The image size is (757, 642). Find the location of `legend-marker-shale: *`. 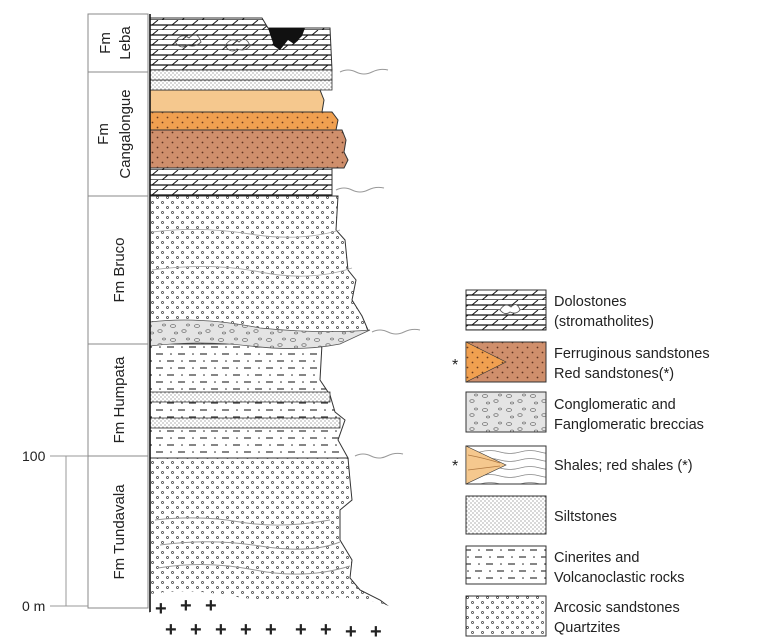

legend-marker-shale: * is located at coordinates (455, 466).